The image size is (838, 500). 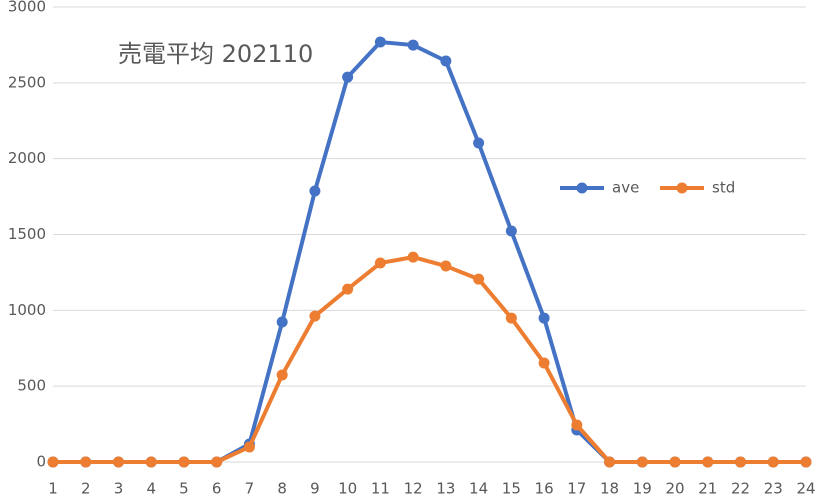 I want to click on x-tick-label: 12, so click(x=413, y=489).